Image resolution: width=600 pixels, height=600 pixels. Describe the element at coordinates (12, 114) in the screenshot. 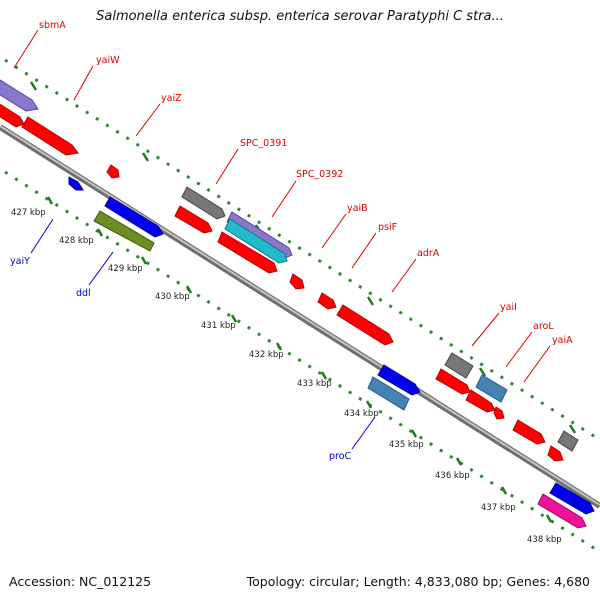

I see `gene-yaiW-upper` at that location.